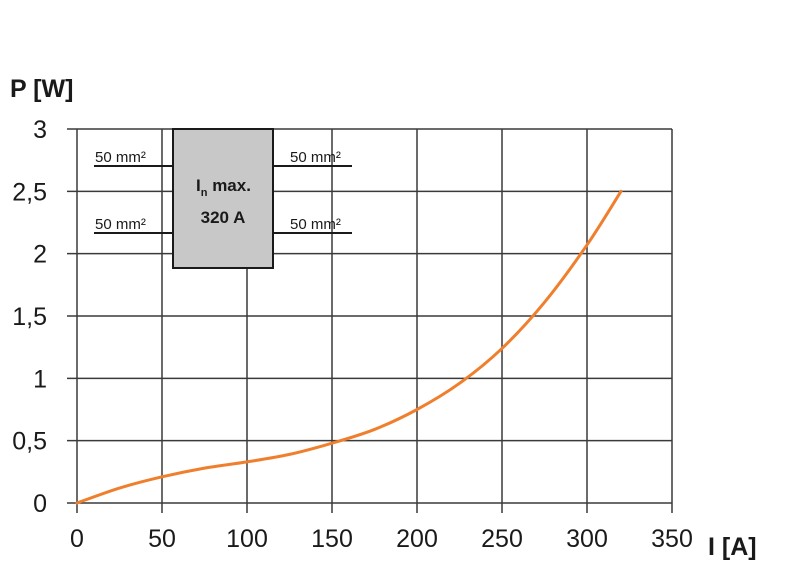 The height and width of the screenshot is (566, 800). I want to click on y-tick-label: 2,5, so click(29, 192).